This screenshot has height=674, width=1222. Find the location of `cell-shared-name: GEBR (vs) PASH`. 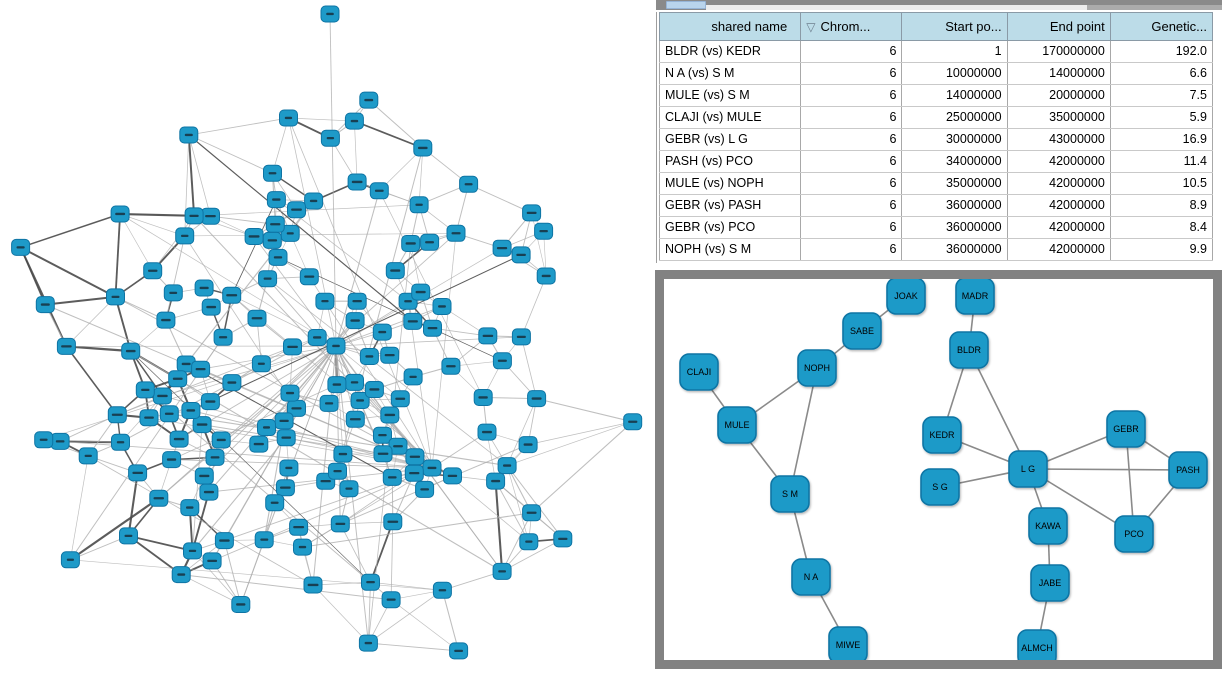

cell-shared-name: GEBR (vs) PASH is located at coordinates (730, 206).